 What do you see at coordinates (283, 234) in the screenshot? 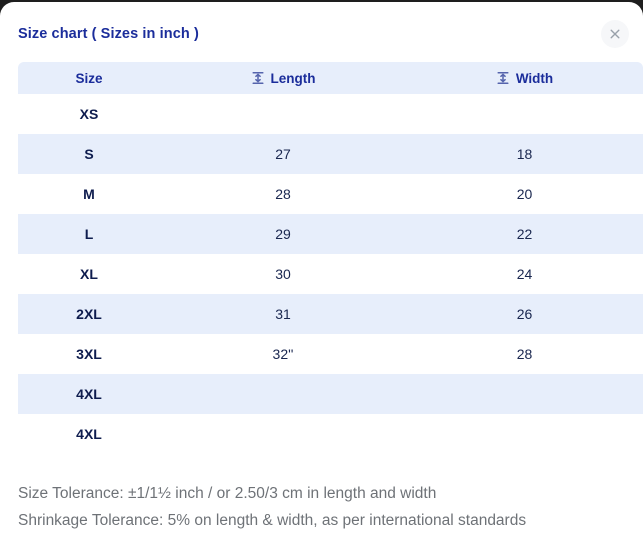
I see `length-cell: 29` at bounding box center [283, 234].